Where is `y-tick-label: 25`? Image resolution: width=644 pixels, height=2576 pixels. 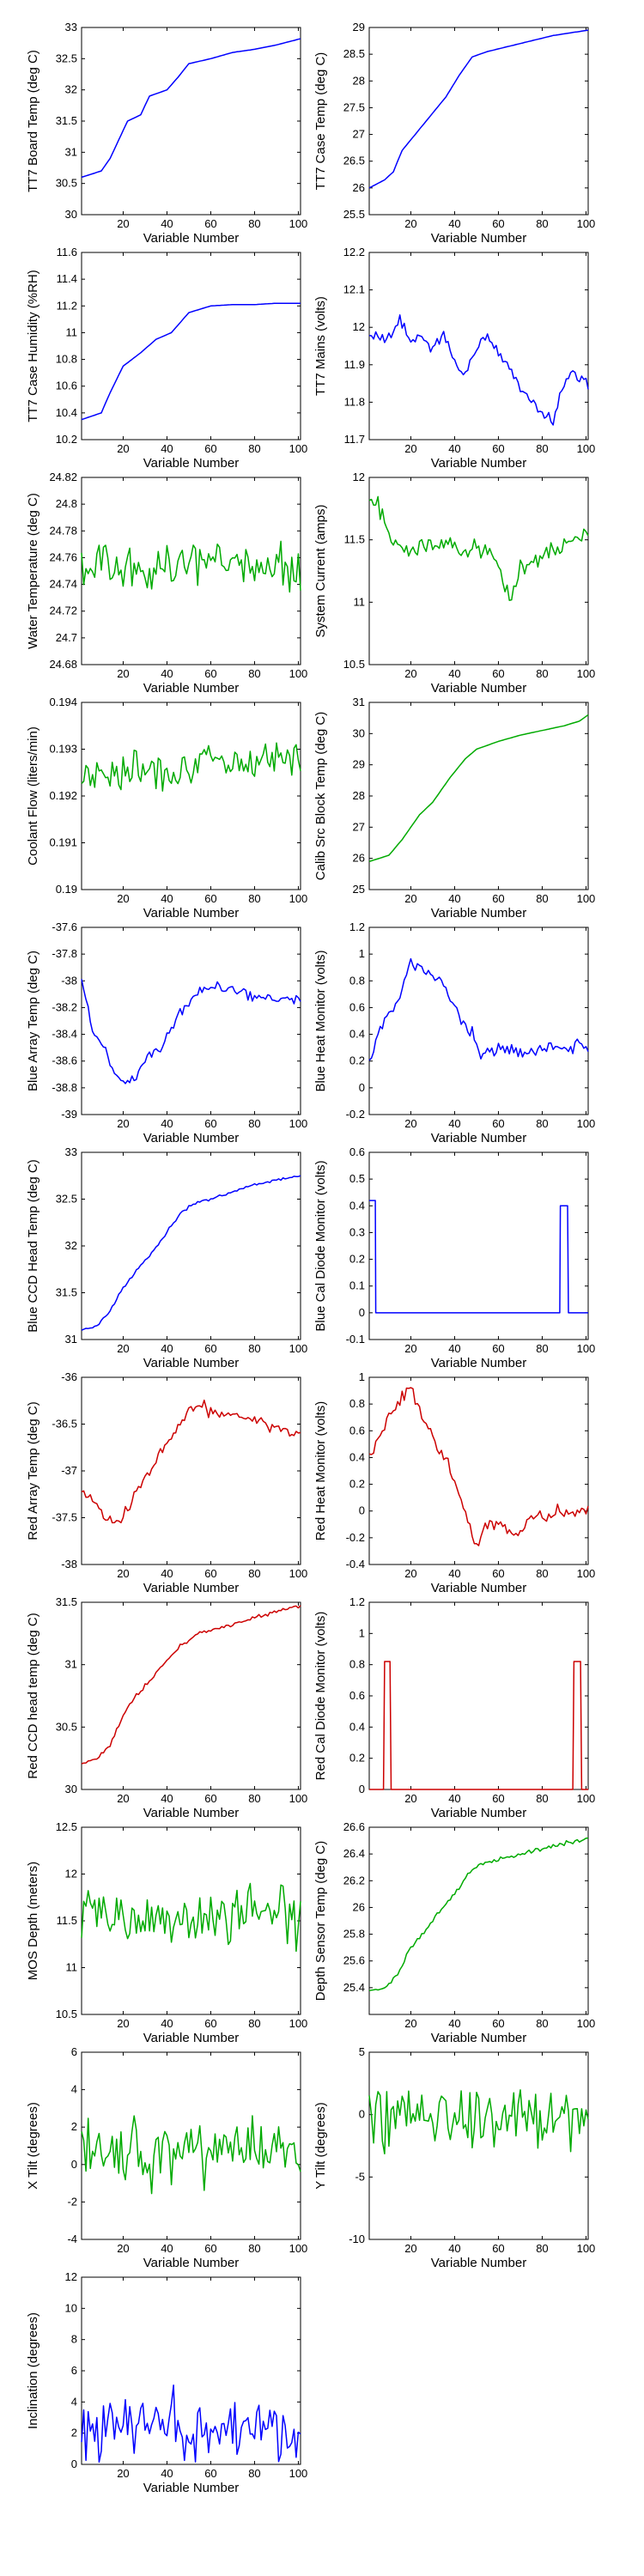
y-tick-label: 25 is located at coordinates (359, 889).